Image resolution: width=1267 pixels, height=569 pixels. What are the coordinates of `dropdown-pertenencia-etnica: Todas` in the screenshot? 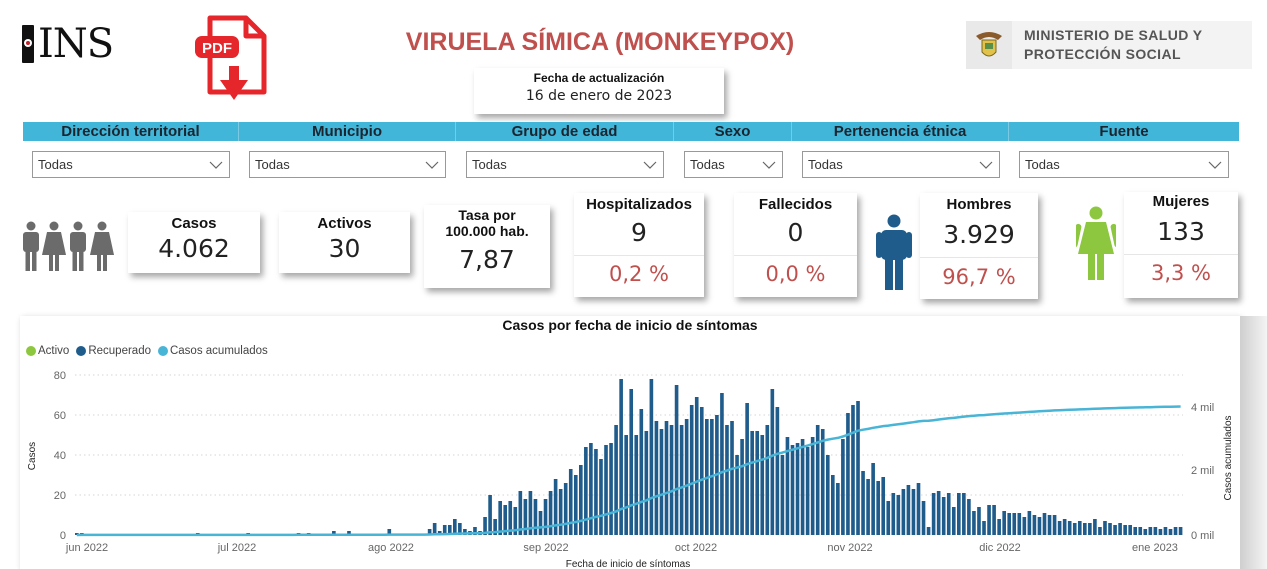 It's located at (901, 164).